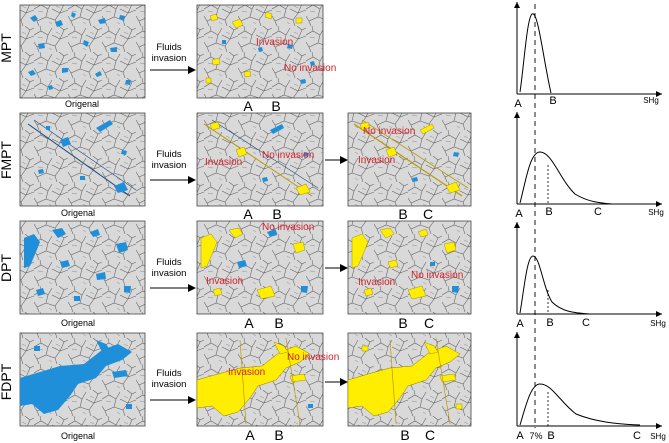  What do you see at coordinates (192, 180) in the screenshot?
I see `invasion-arrow-head-fmpt` at bounding box center [192, 180].